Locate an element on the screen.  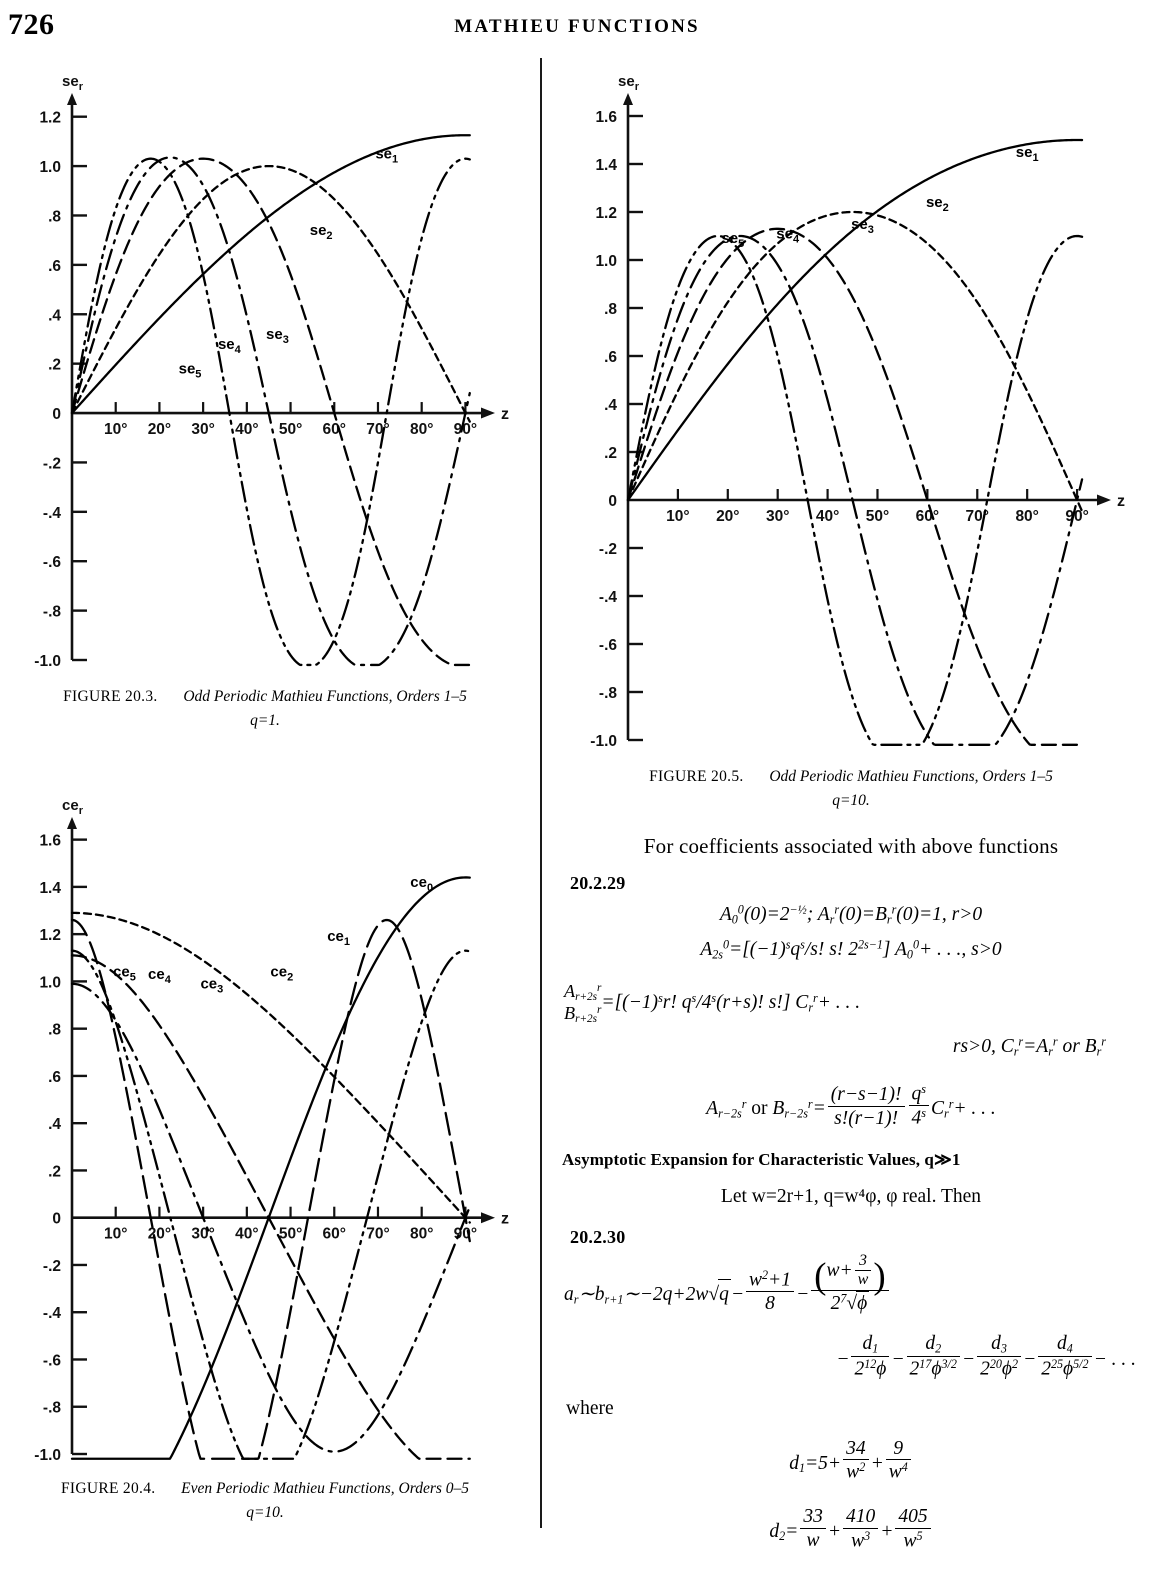
curve-se₅ is located at coordinates (855, 490).